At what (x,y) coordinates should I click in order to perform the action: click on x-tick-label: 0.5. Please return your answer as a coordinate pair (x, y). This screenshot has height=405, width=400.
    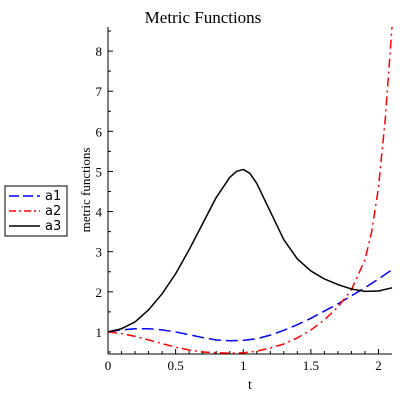
    Looking at the image, I should click on (175, 365).